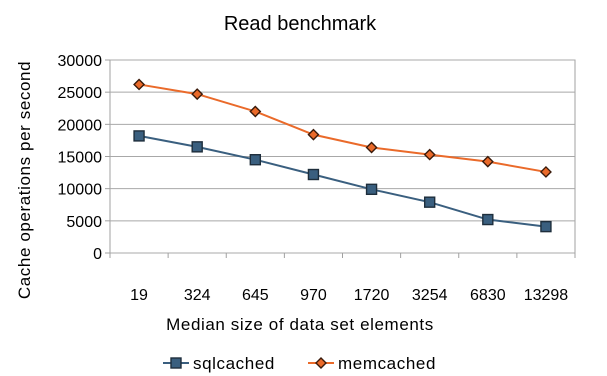 The width and height of the screenshot is (607, 376). Describe the element at coordinates (80, 158) in the screenshot. I see `y-tick-label: 15000` at that location.